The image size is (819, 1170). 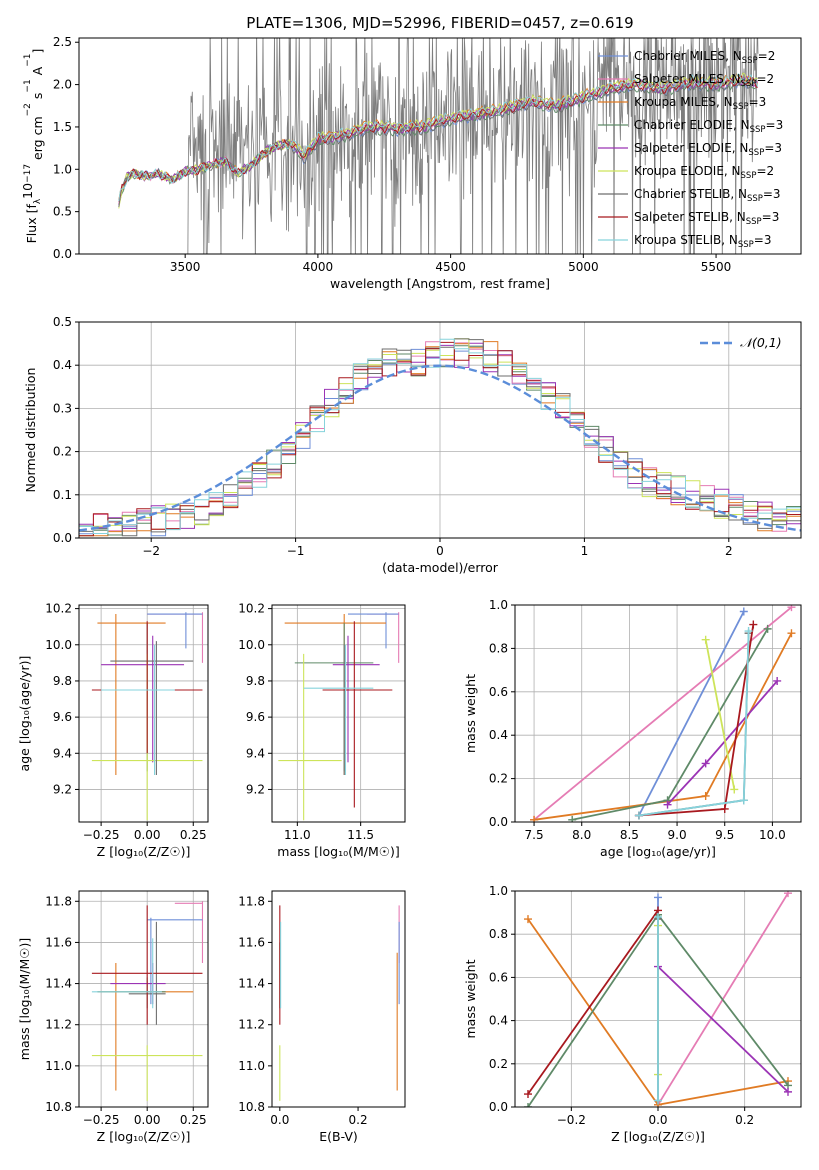 I want to click on x-tick-label: 3500, so click(x=185, y=267).